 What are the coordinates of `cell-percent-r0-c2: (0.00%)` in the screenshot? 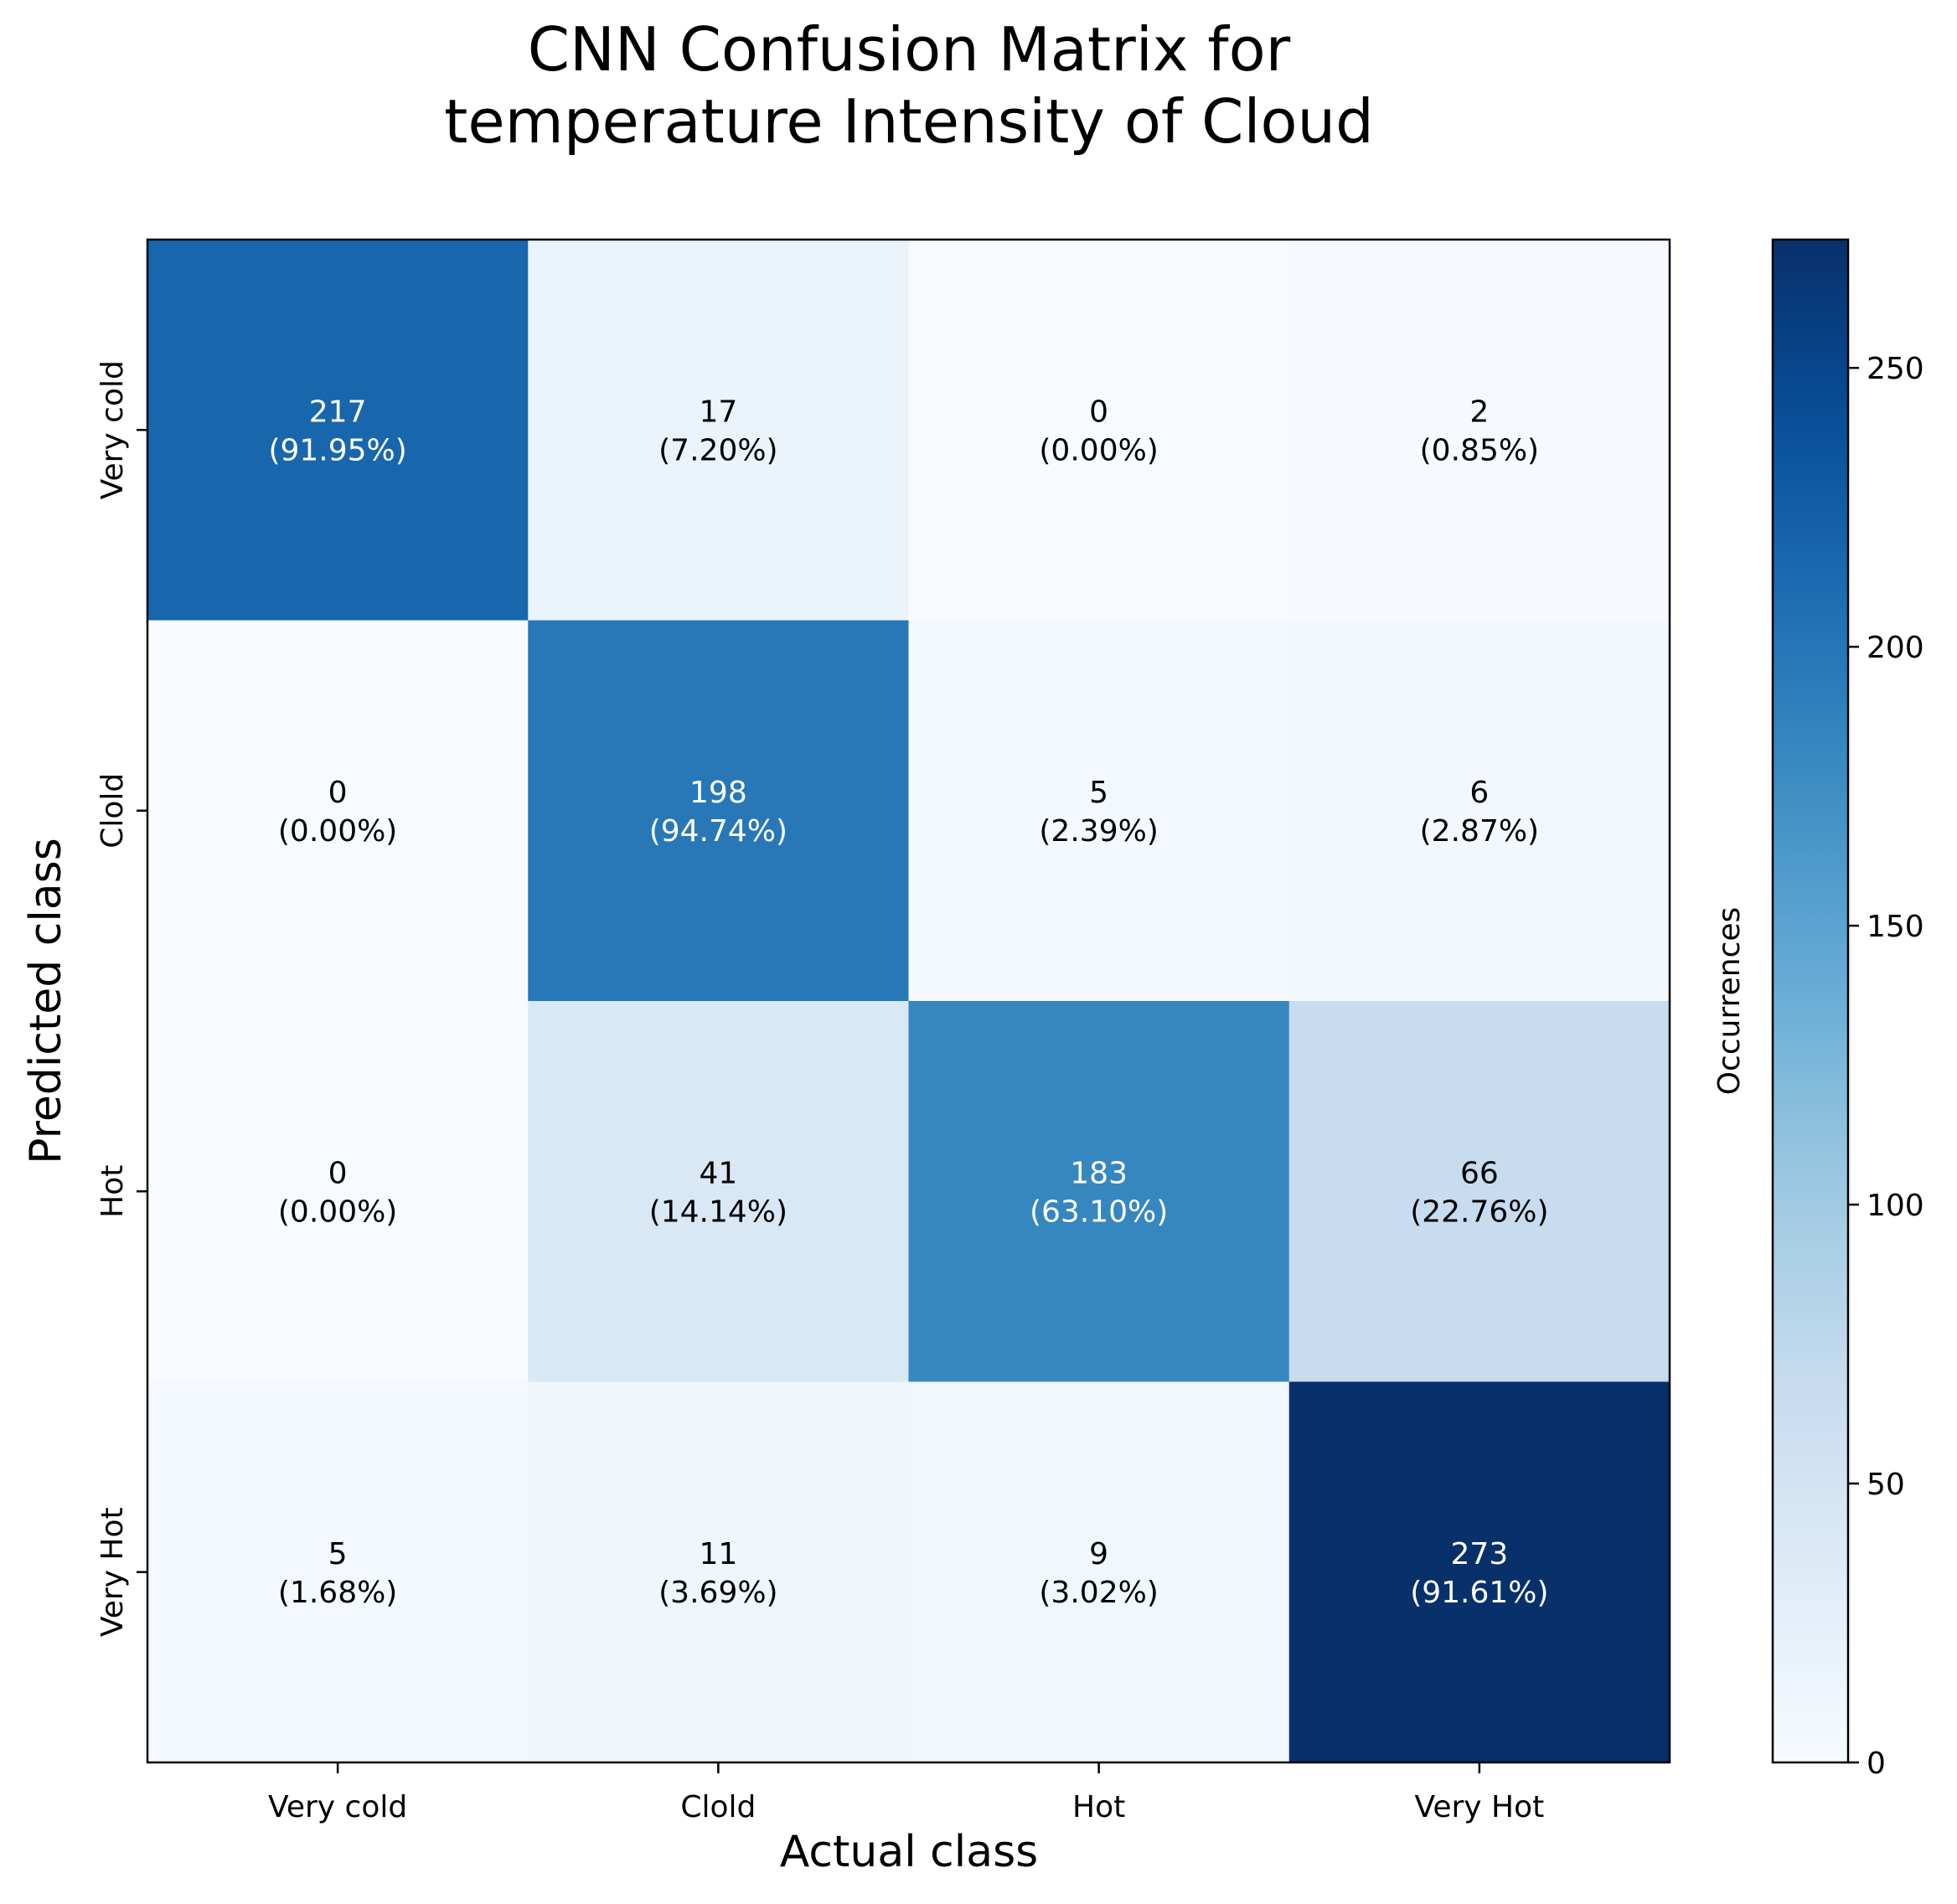 It's located at (1098, 450).